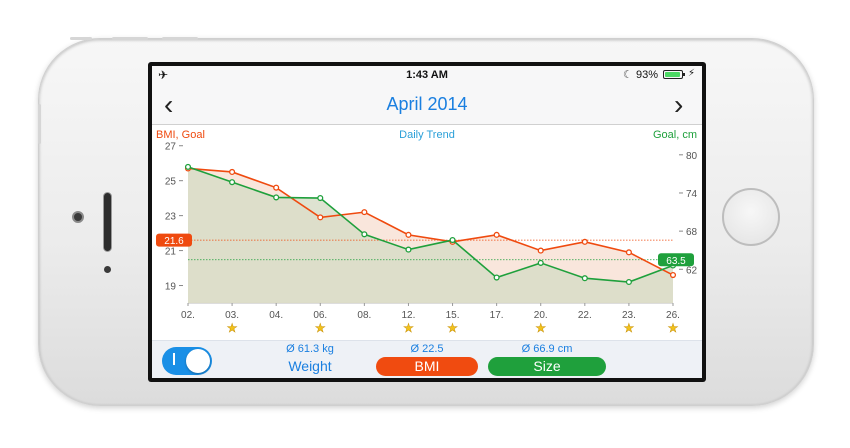 This screenshot has height=448, width=850. Describe the element at coordinates (364, 315) in the screenshot. I see `x-tick-label: 08.` at that location.